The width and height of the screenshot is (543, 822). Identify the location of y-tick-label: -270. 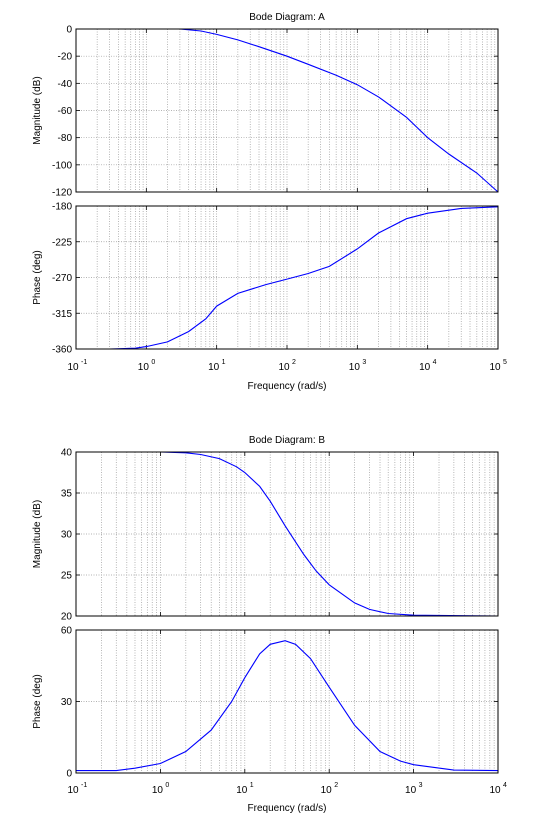
(62, 278).